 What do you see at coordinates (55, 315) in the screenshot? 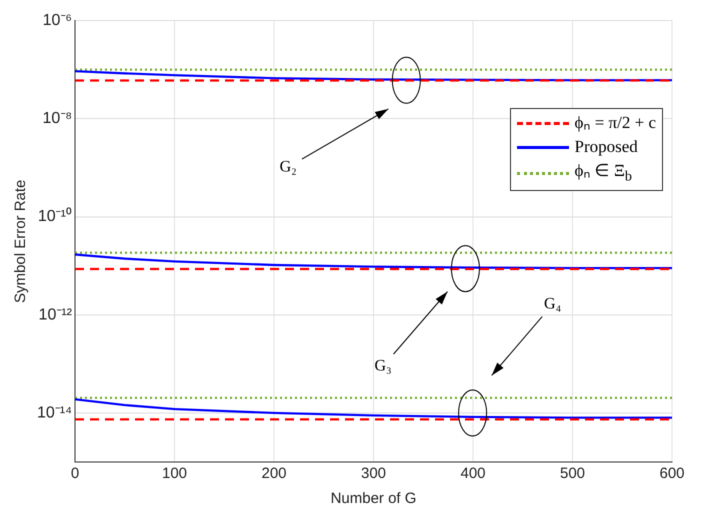
I see `y-tick-label: 10⁻¹²` at bounding box center [55, 315].